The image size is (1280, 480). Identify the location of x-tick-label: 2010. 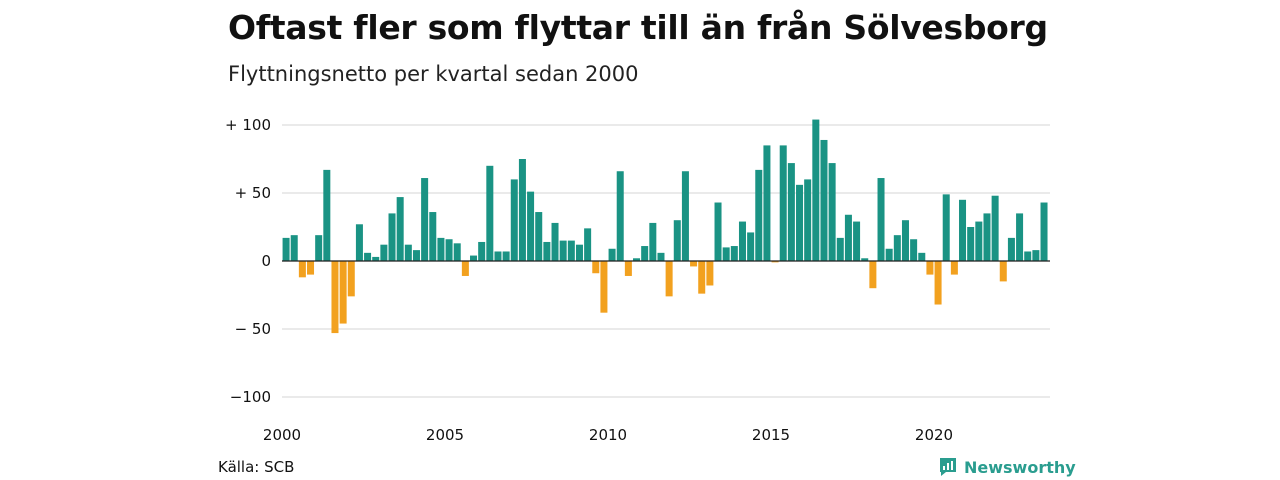
(608, 435).